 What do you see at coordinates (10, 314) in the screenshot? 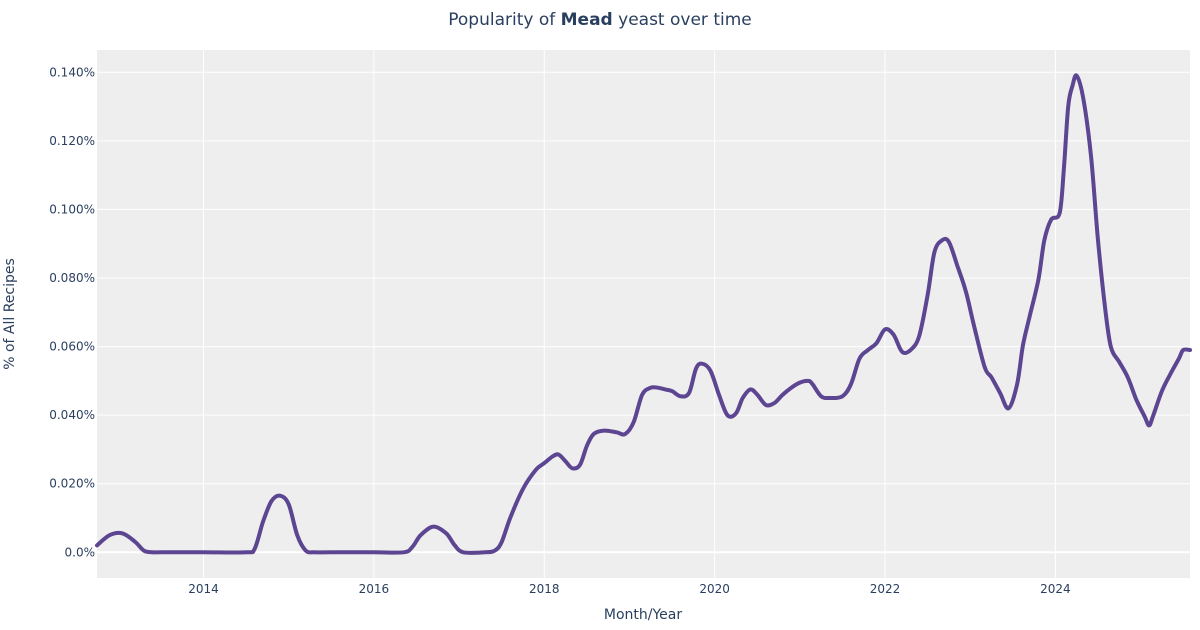
I see `y-axis-title: % of All Recipes` at bounding box center [10, 314].